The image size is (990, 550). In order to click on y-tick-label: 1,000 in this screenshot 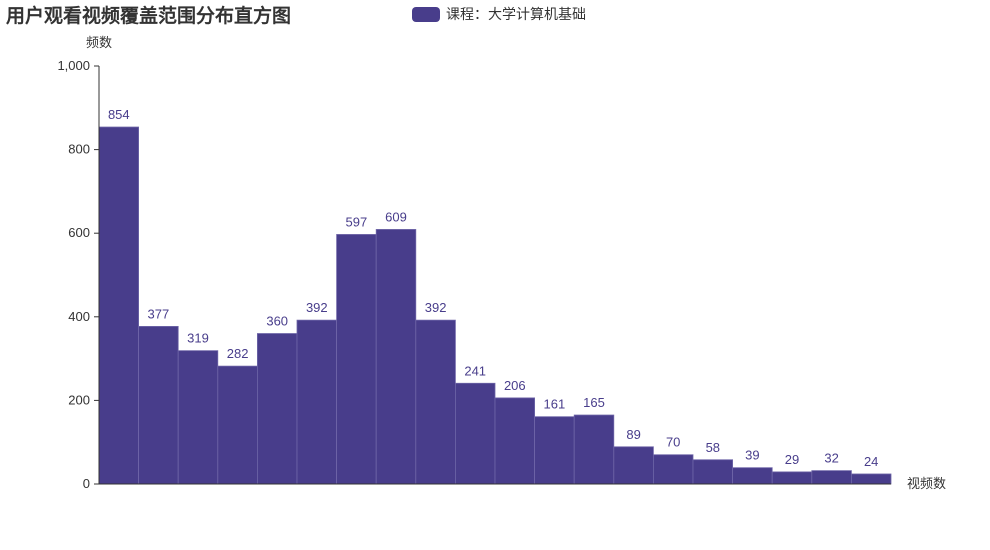, I will do `click(73, 65)`.